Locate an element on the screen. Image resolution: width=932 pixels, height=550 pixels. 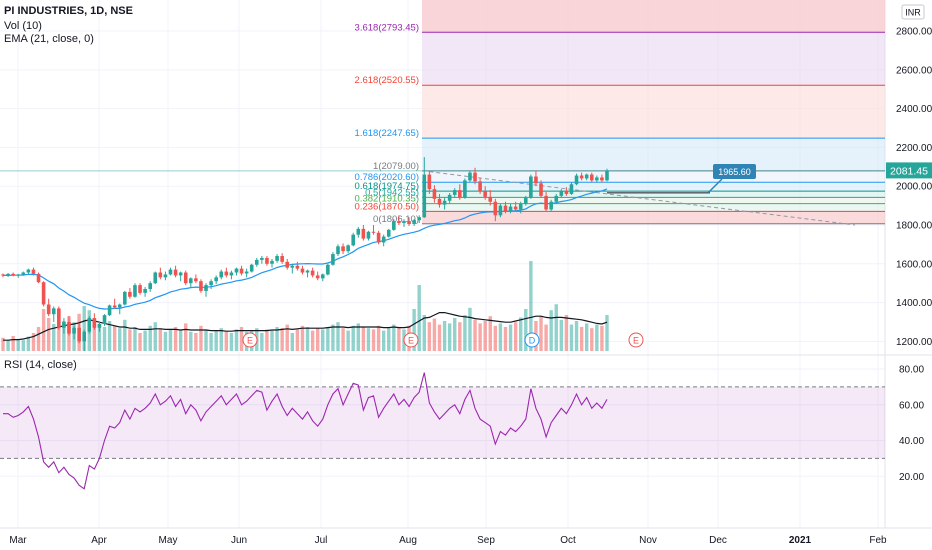
price-tick-label: 1200.00 is located at coordinates (914, 342).